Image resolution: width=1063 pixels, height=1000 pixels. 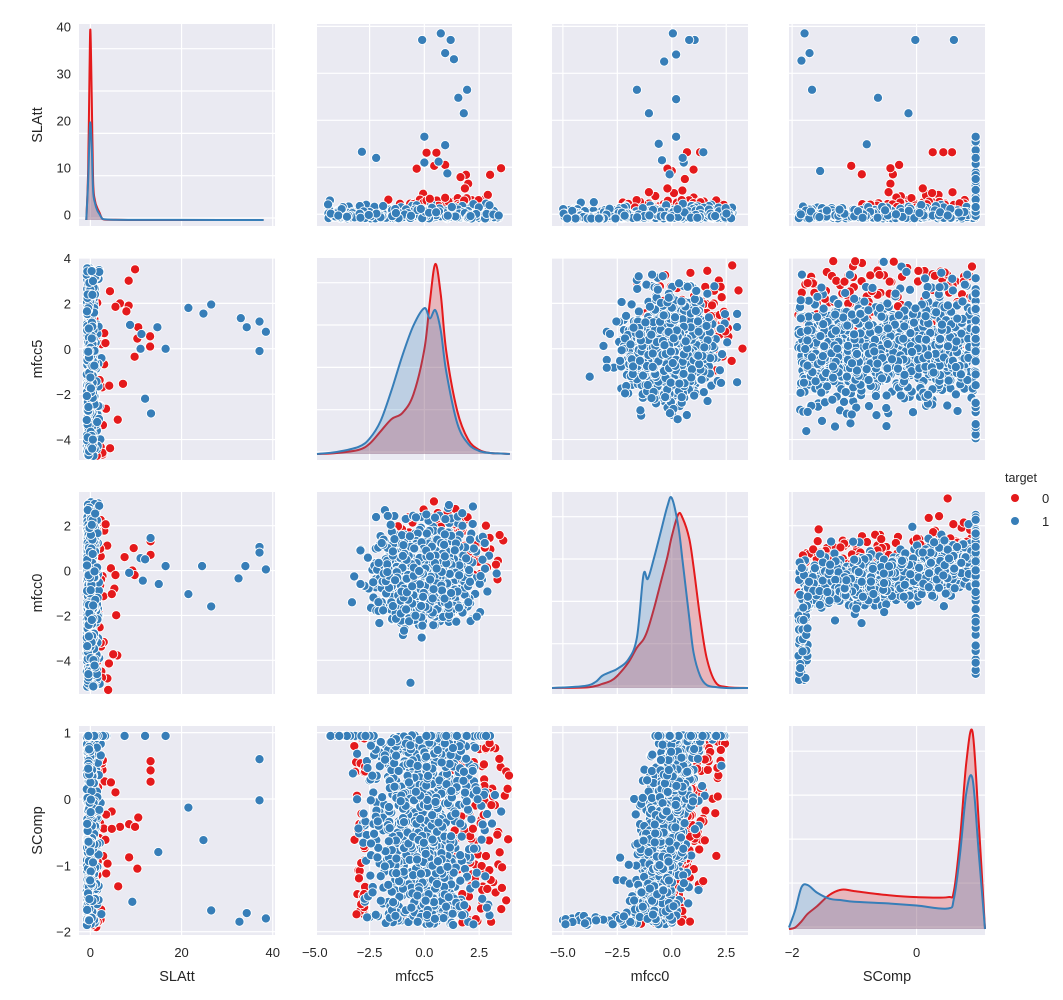 What do you see at coordinates (650, 125) in the screenshot?
I see `panel-SLAtt-vs-mfcc0` at bounding box center [650, 125].